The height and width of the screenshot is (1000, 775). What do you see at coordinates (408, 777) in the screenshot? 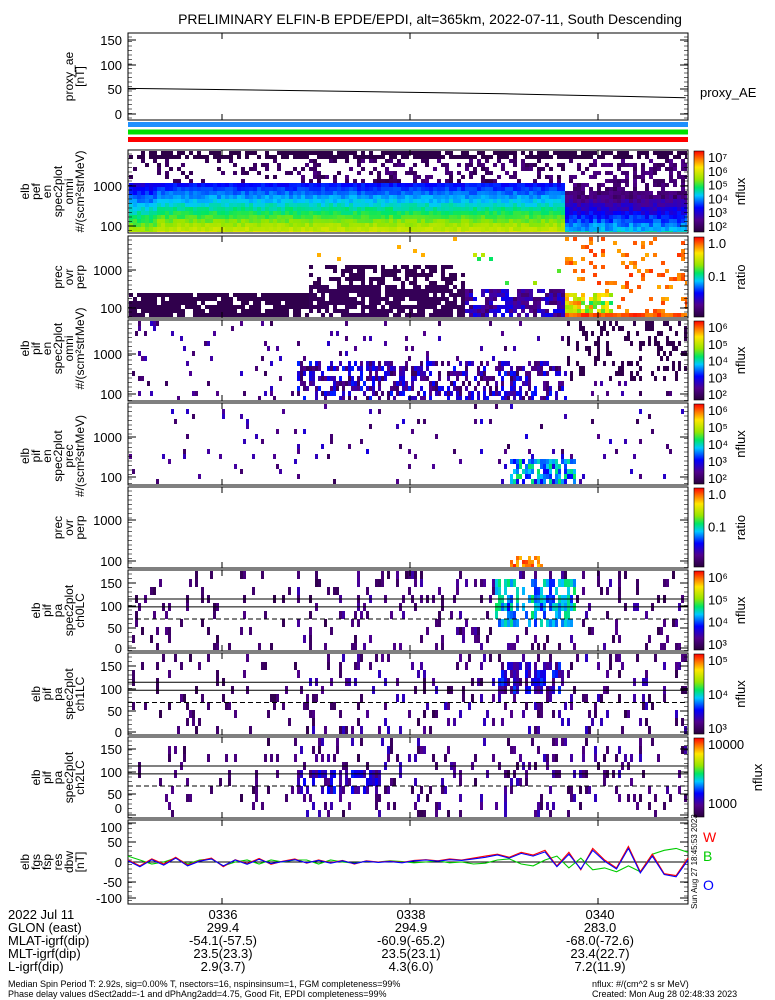
I see `panel-frame-elb-pif-pa-ch2LC` at bounding box center [408, 777].